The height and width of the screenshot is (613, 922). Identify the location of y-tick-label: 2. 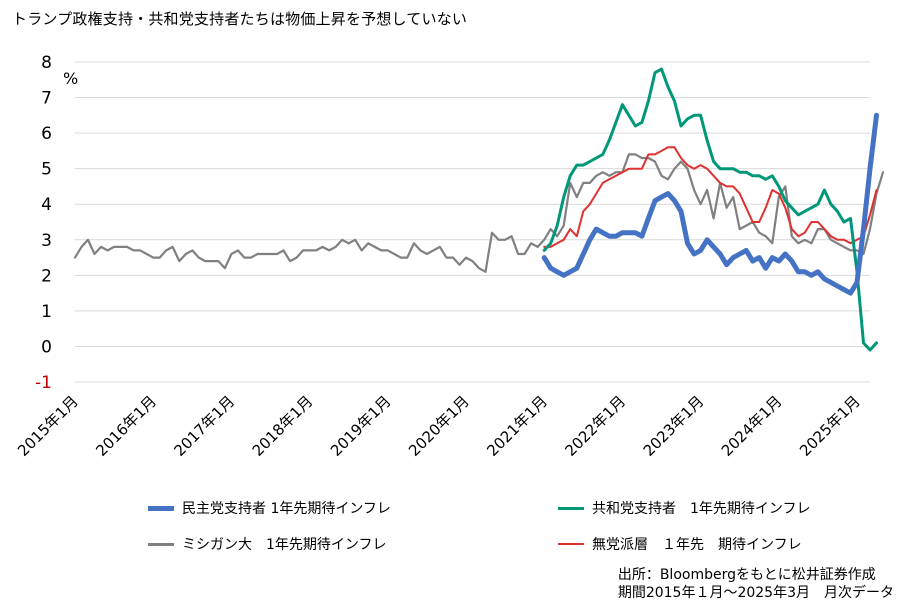
(46, 276).